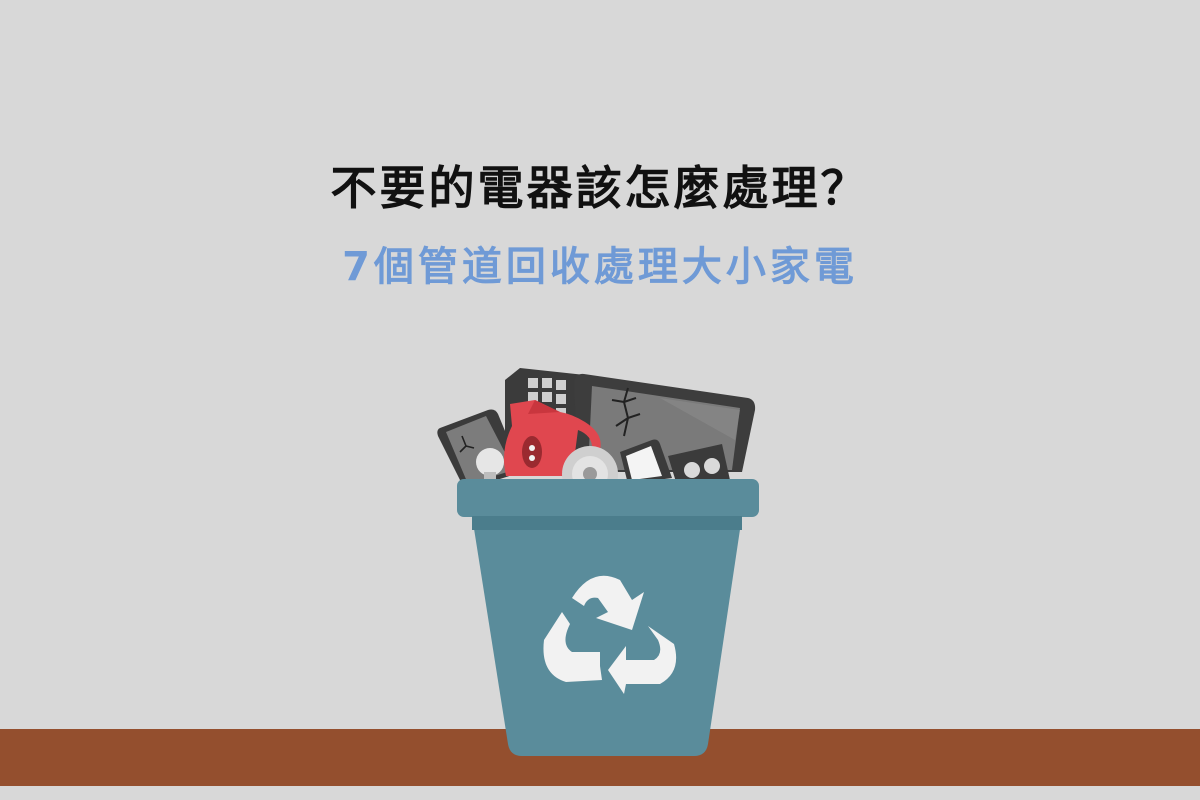  I want to click on page-subtitle: 7個管道回收處理大小家電, so click(600, 267).